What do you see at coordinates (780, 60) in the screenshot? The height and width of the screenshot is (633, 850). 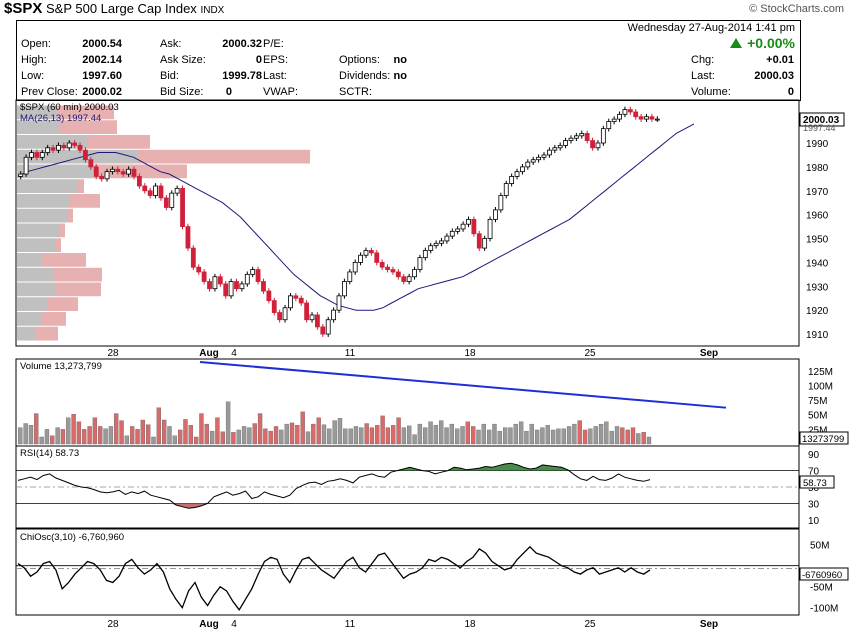 I see `chg-value: +0.01` at bounding box center [780, 60].